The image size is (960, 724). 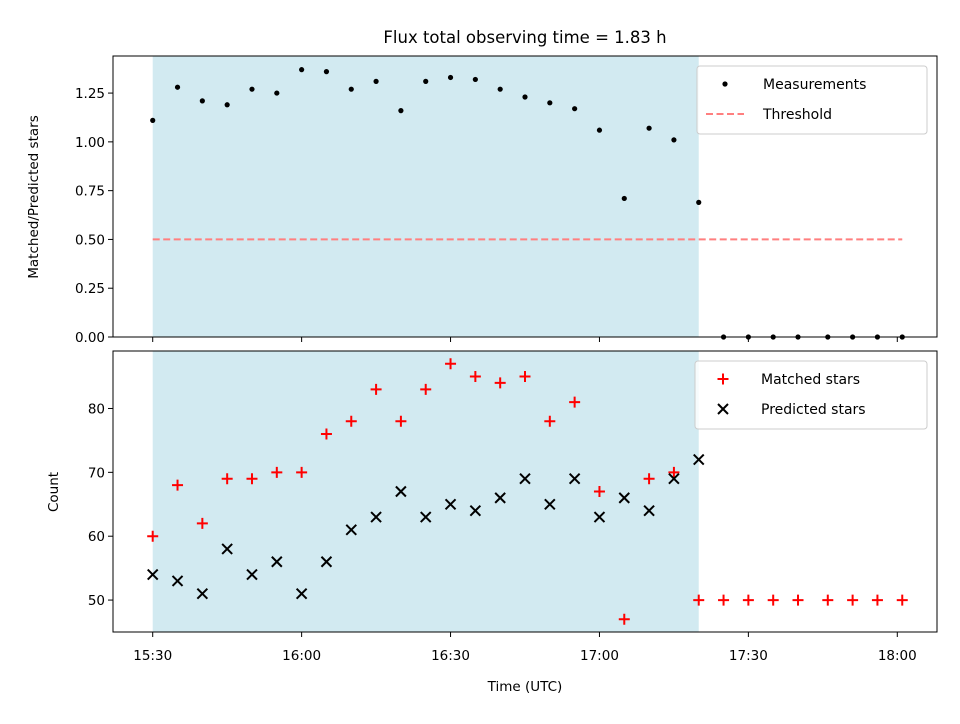 I want to click on y-tick-label: 0.00, so click(x=90, y=338).